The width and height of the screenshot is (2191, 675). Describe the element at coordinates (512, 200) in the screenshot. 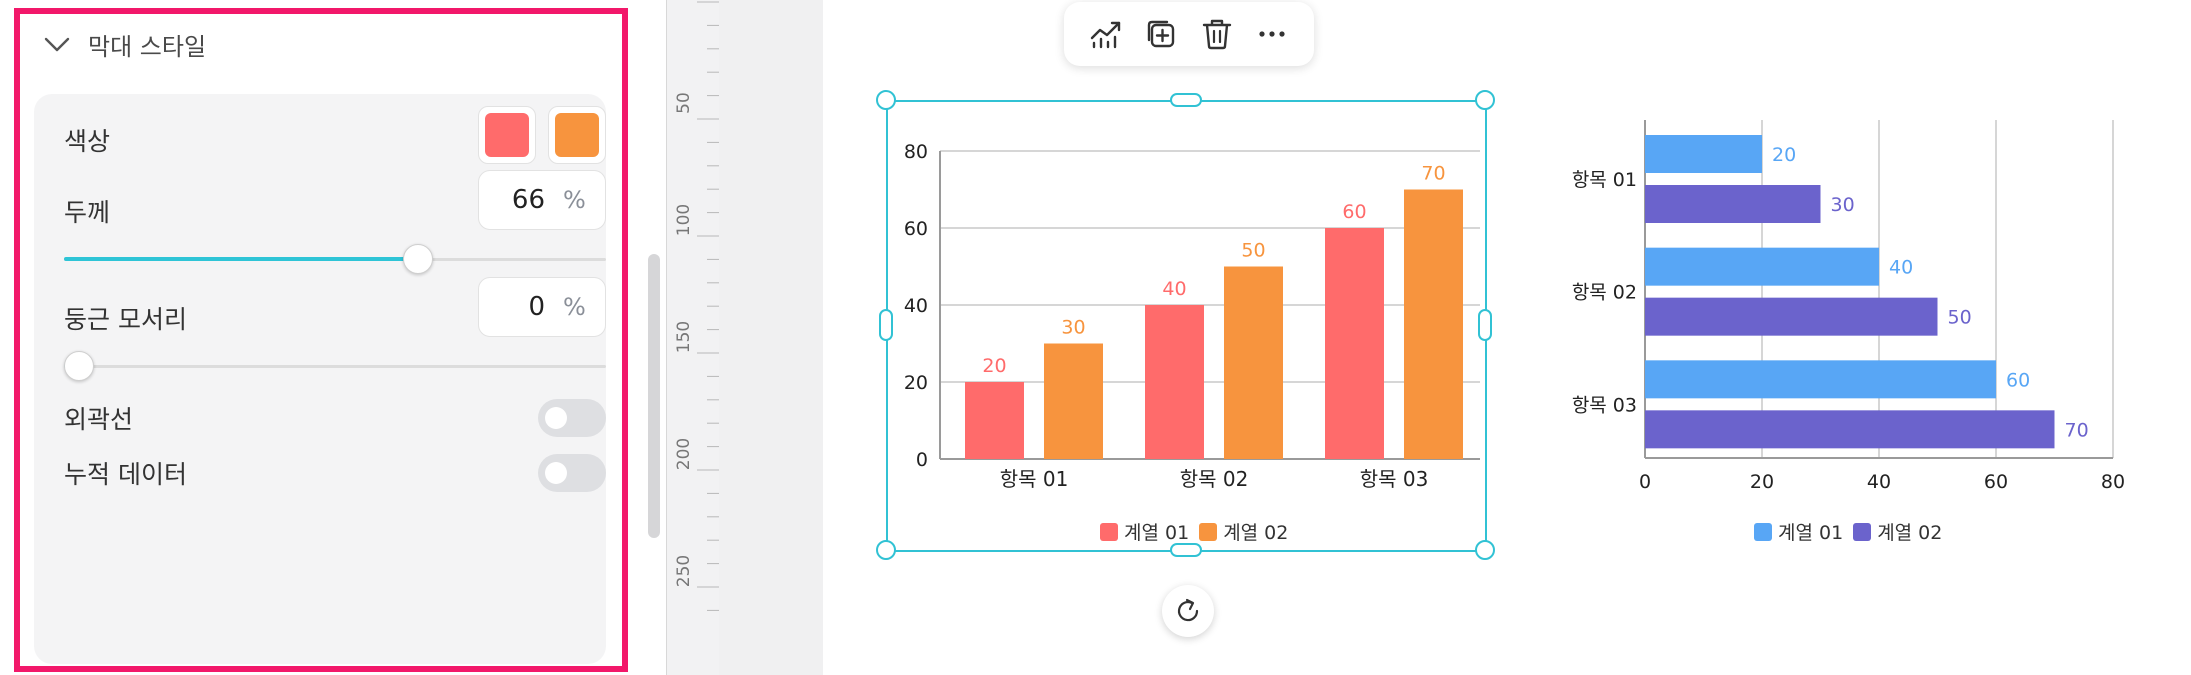

I see `thickness-input` at that location.